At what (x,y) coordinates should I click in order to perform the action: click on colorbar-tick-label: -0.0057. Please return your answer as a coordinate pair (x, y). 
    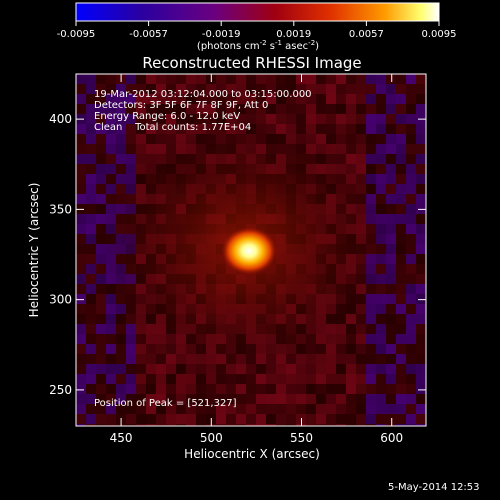
    Looking at the image, I should click on (148, 34).